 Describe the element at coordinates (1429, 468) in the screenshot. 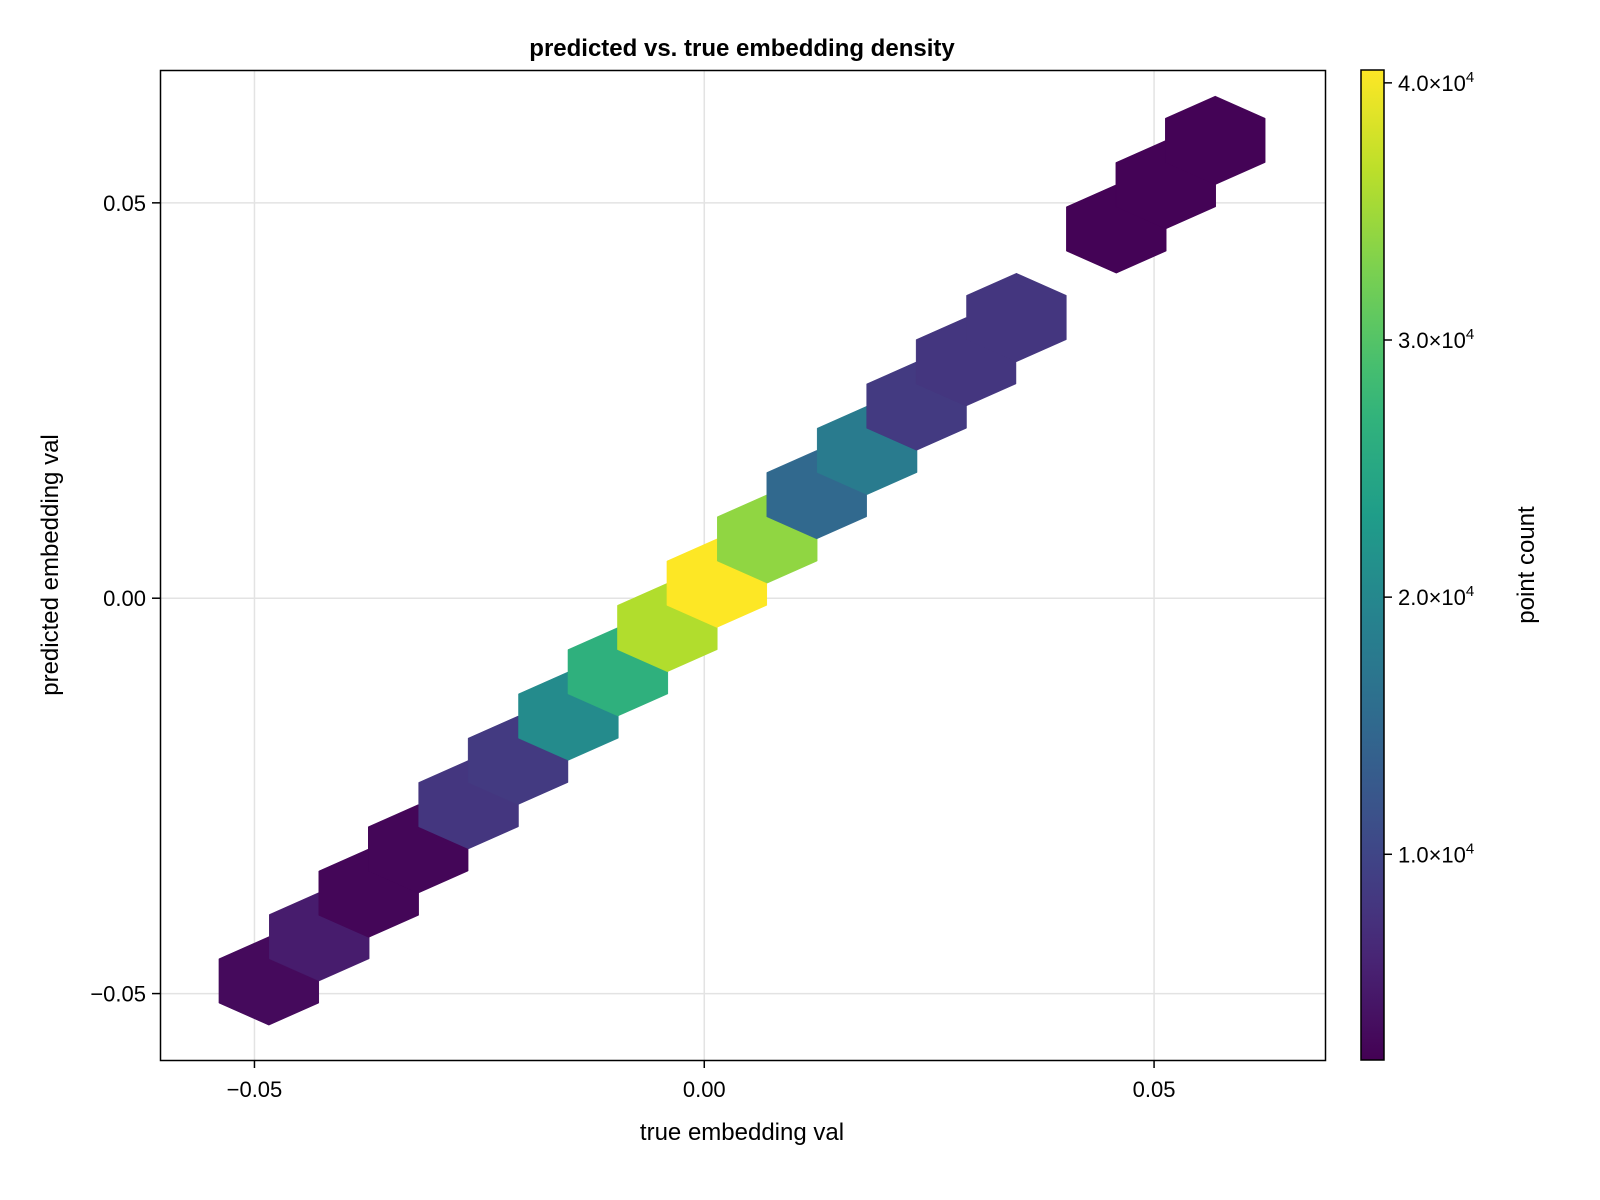

I see `colorbar-ticks: 1.0×10⁴ 2.0×10⁴ 3.0×10⁴ 4.0×10⁴` at that location.